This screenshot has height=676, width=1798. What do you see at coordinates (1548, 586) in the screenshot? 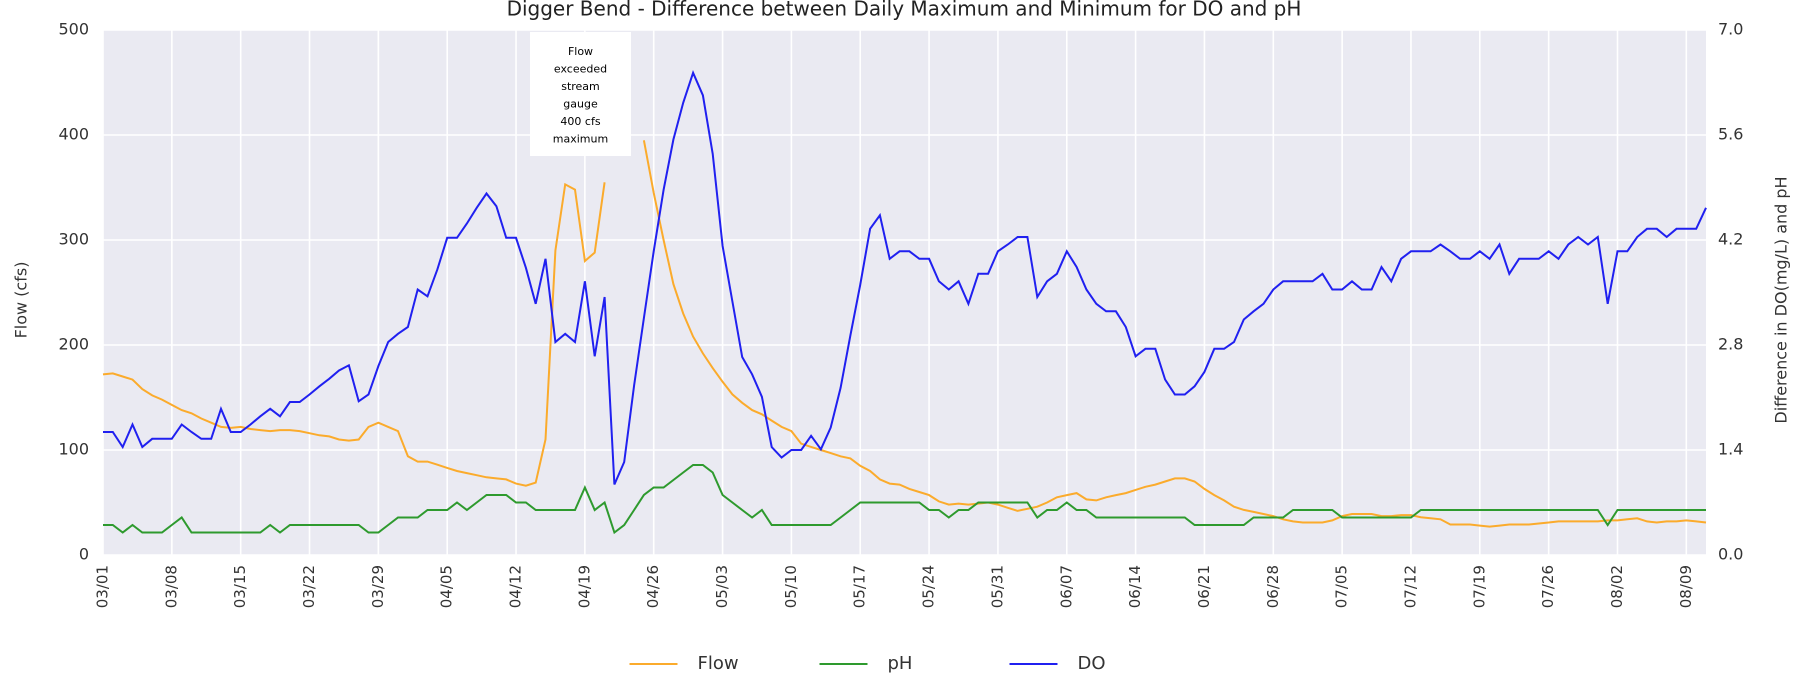
I see `x-tick-label: 07/26` at bounding box center [1548, 586].